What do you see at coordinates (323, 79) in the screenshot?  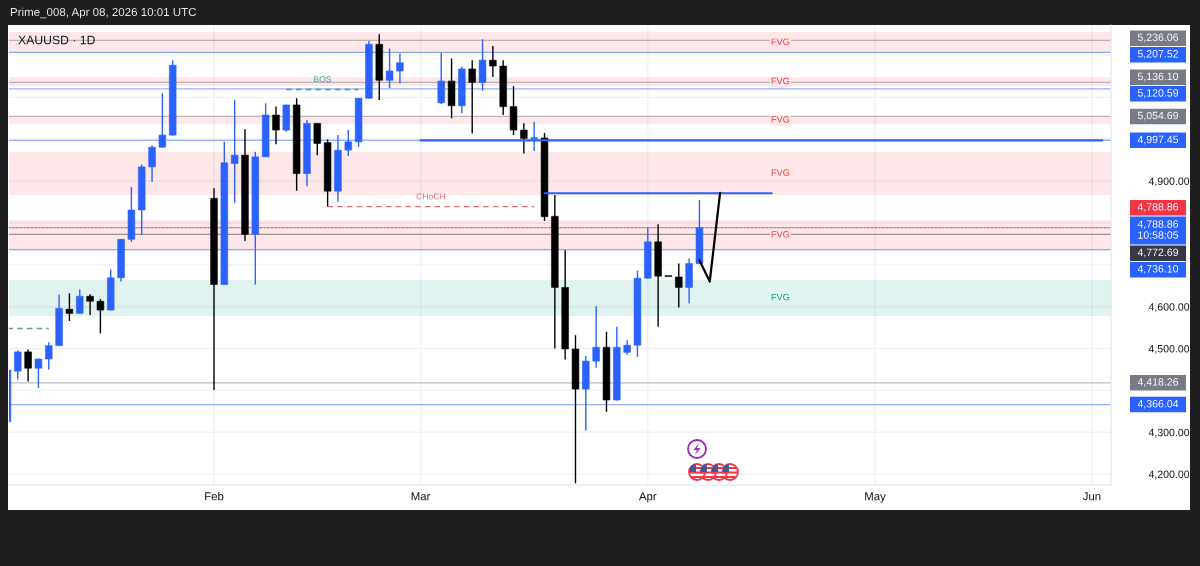 I see `series-label: BOS` at bounding box center [323, 79].